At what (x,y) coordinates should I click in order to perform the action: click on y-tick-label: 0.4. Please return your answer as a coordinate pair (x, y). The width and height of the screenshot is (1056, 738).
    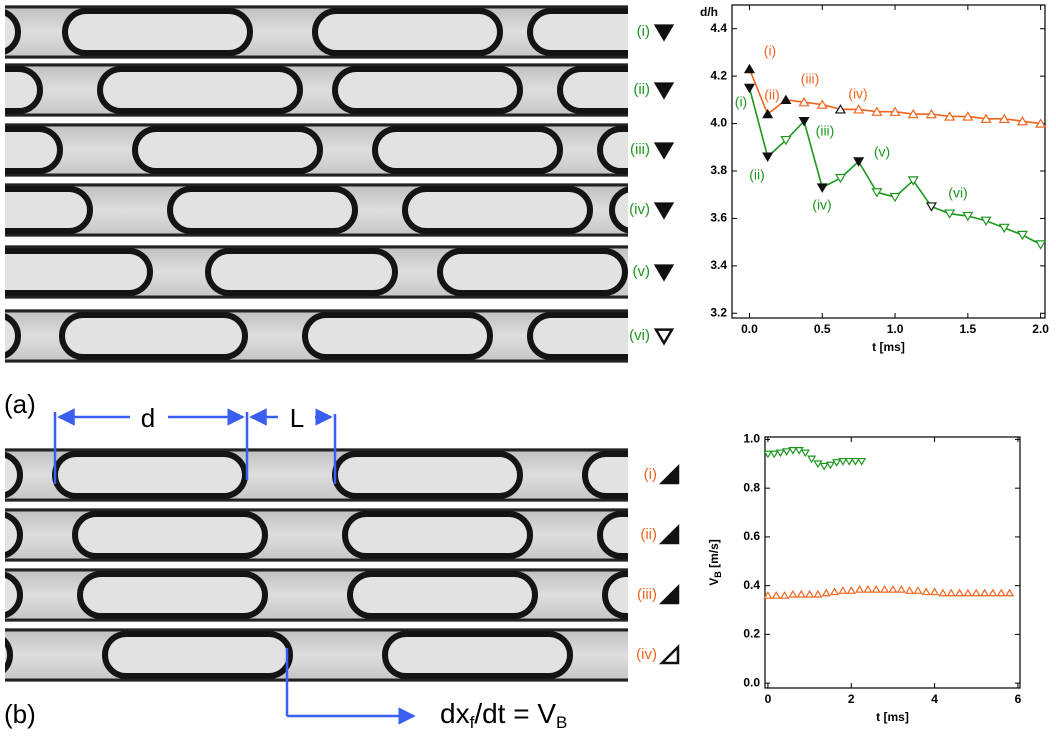
    Looking at the image, I should click on (751, 585).